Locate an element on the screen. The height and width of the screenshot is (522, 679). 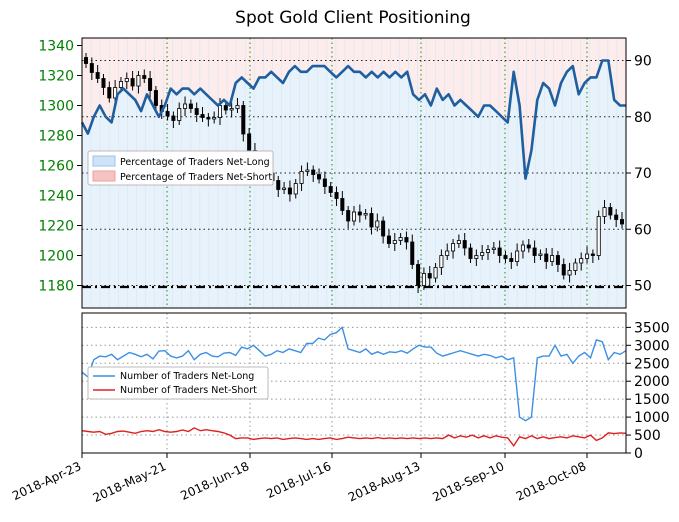
lower-right-tick-label: 2000 is located at coordinates (652, 382).